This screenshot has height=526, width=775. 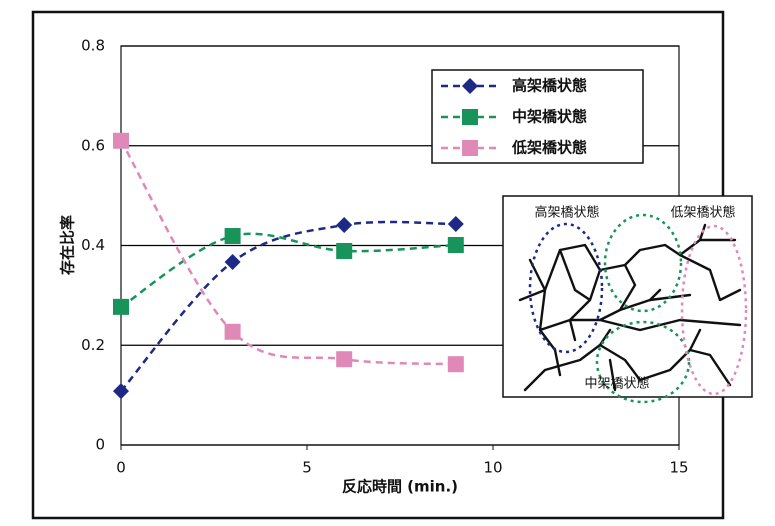 What do you see at coordinates (549, 117) in the screenshot?
I see `legend-label: 中架橋状態` at bounding box center [549, 117].